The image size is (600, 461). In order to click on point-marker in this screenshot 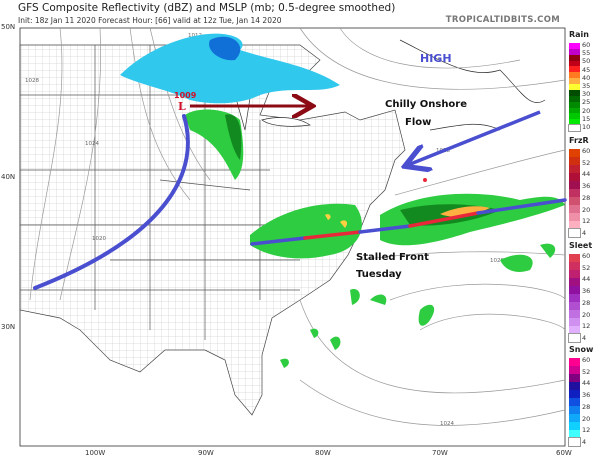, I will do `click(425, 180)`.